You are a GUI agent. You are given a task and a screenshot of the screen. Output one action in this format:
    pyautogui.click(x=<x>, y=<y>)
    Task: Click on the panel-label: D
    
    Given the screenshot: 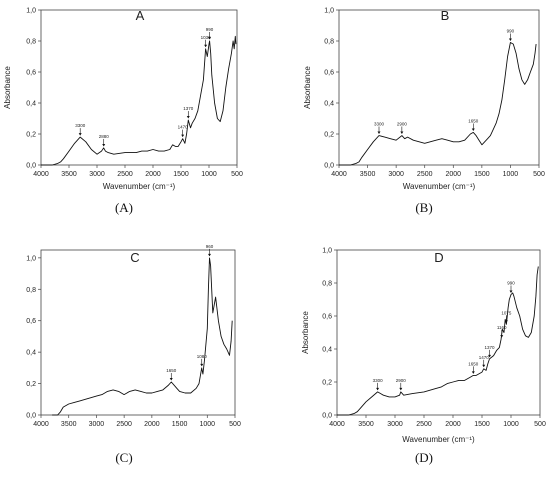 What is the action you would take?
    pyautogui.click(x=438, y=257)
    